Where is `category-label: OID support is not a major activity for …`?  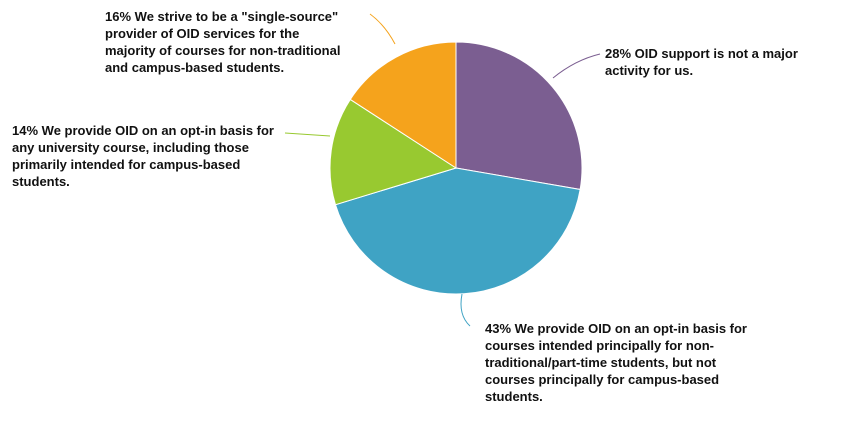 category-label: OID support is not a major activity for … is located at coordinates (701, 62).